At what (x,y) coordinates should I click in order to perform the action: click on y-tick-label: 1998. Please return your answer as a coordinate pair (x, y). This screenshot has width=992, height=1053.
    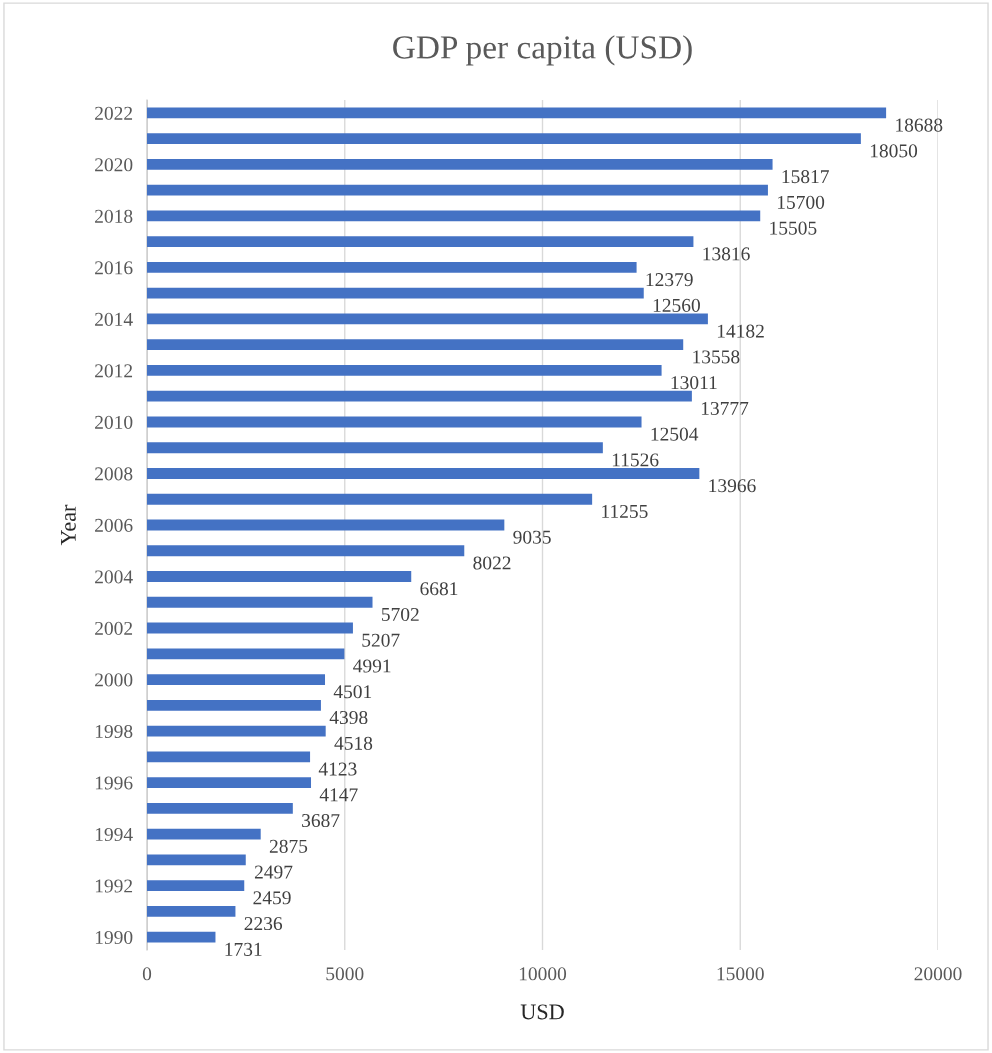
    Looking at the image, I should click on (114, 731).